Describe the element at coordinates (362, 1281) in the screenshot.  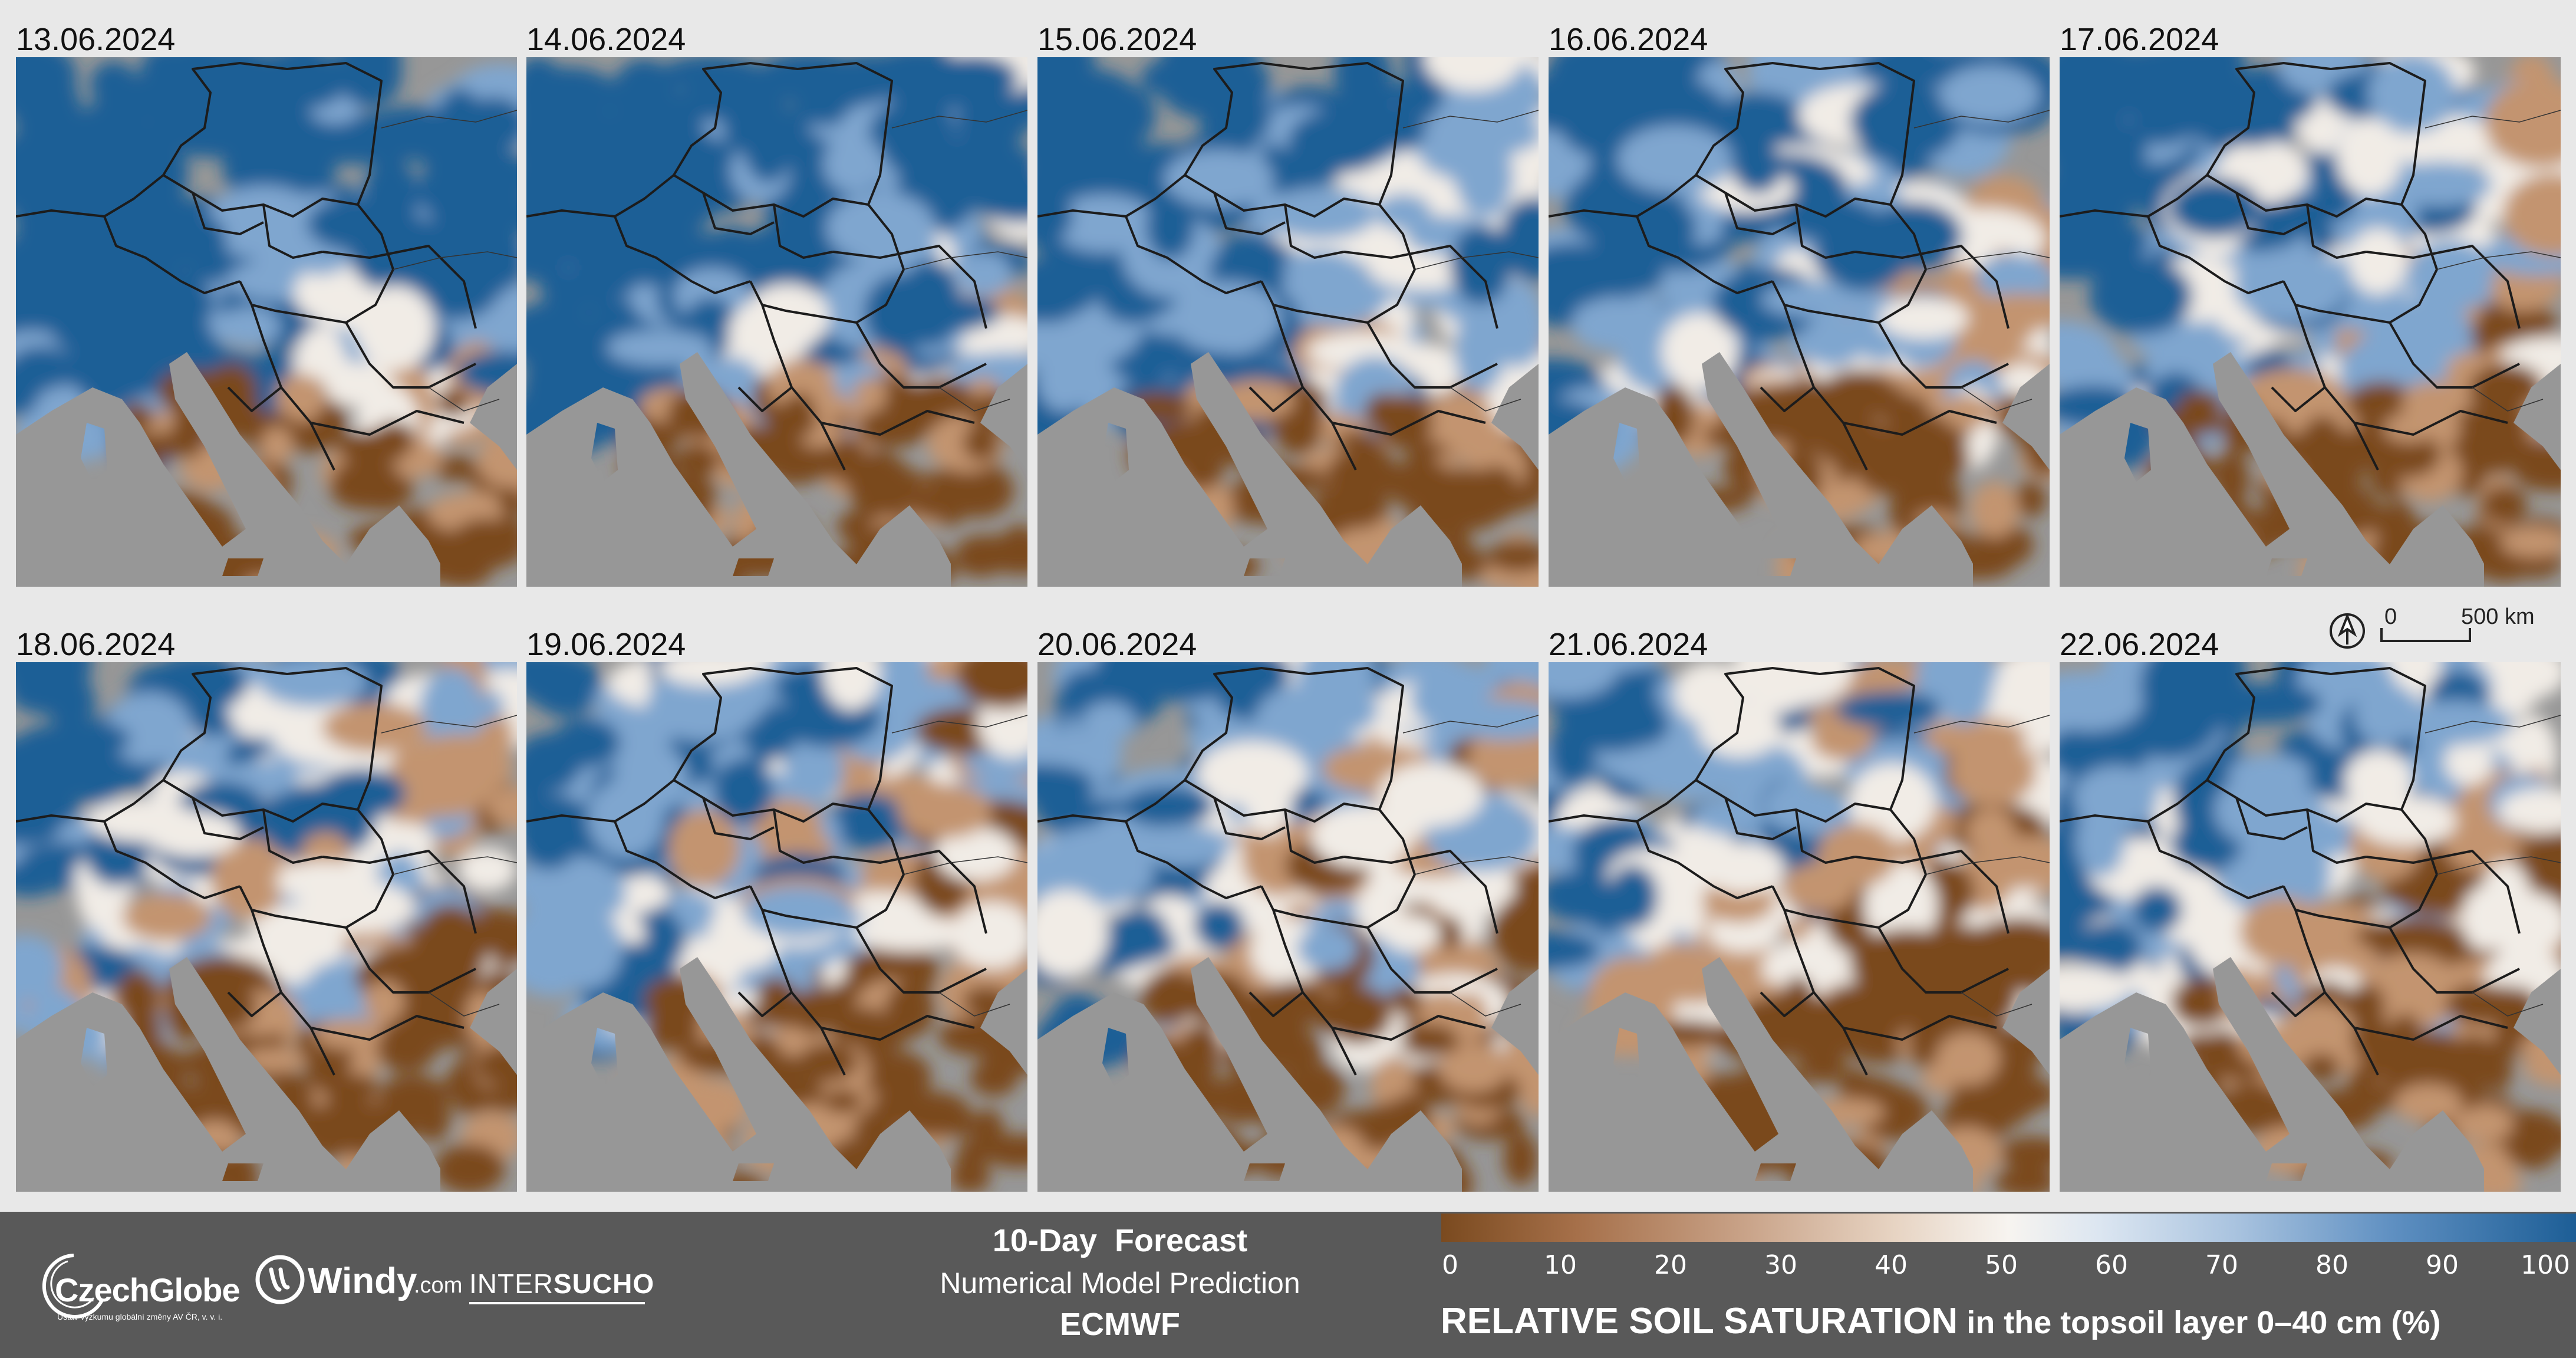
I see `windy-name: Windy` at that location.